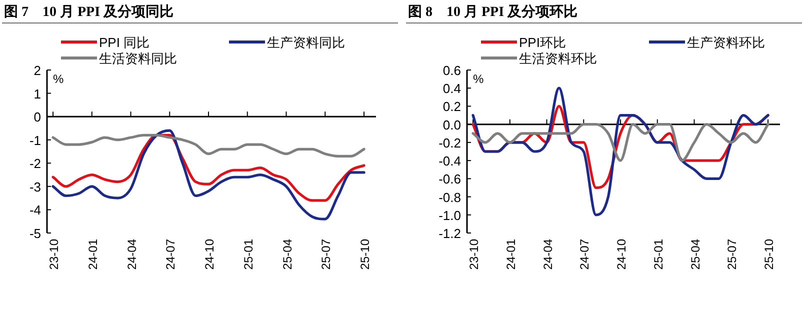 The width and height of the screenshot is (804, 323). Describe the element at coordinates (451, 88) in the screenshot. I see `y-tick-label: 0.4` at that location.